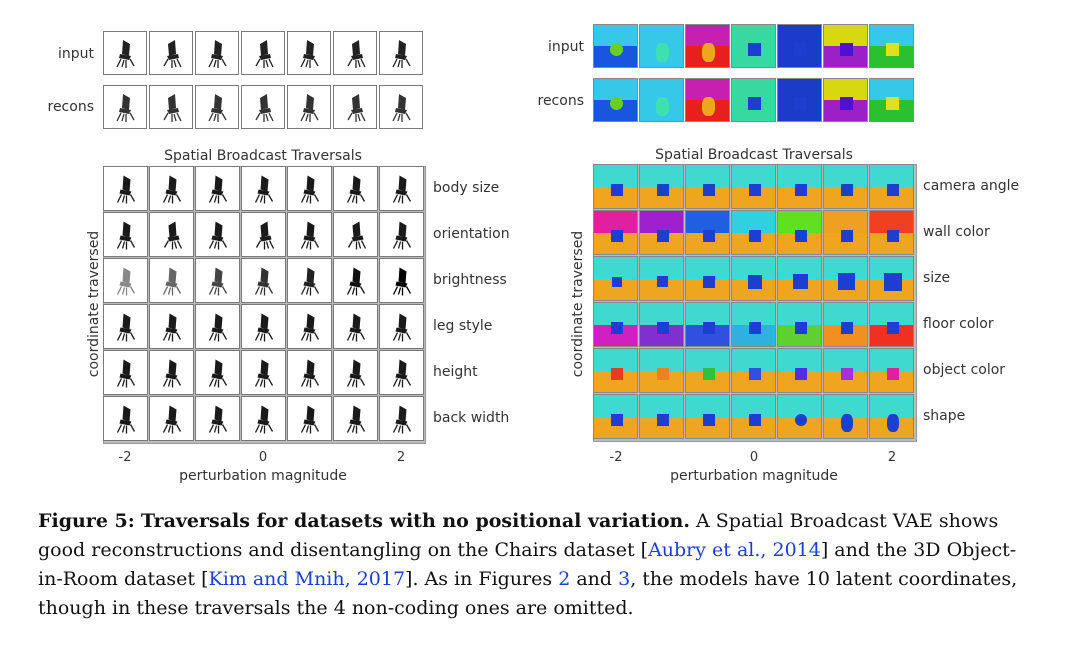 The width and height of the screenshot is (1079, 645). What do you see at coordinates (401, 457) in the screenshot?
I see `chairs-x-tick: 2` at bounding box center [401, 457].